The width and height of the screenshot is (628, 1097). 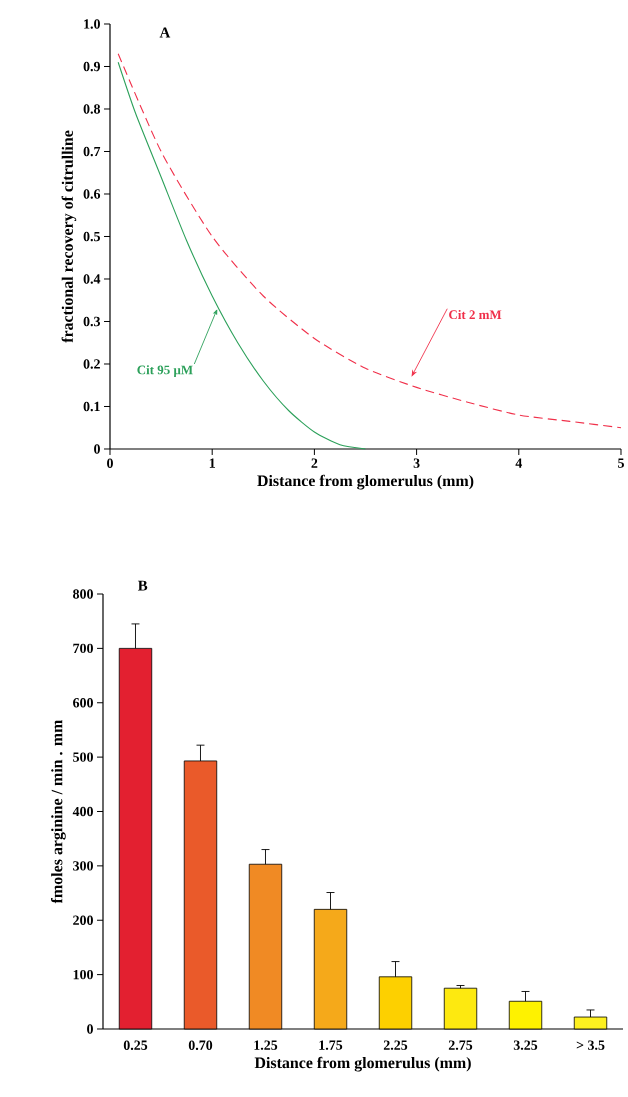 I want to click on x-tick-label: 1.75, so click(x=331, y=1045).